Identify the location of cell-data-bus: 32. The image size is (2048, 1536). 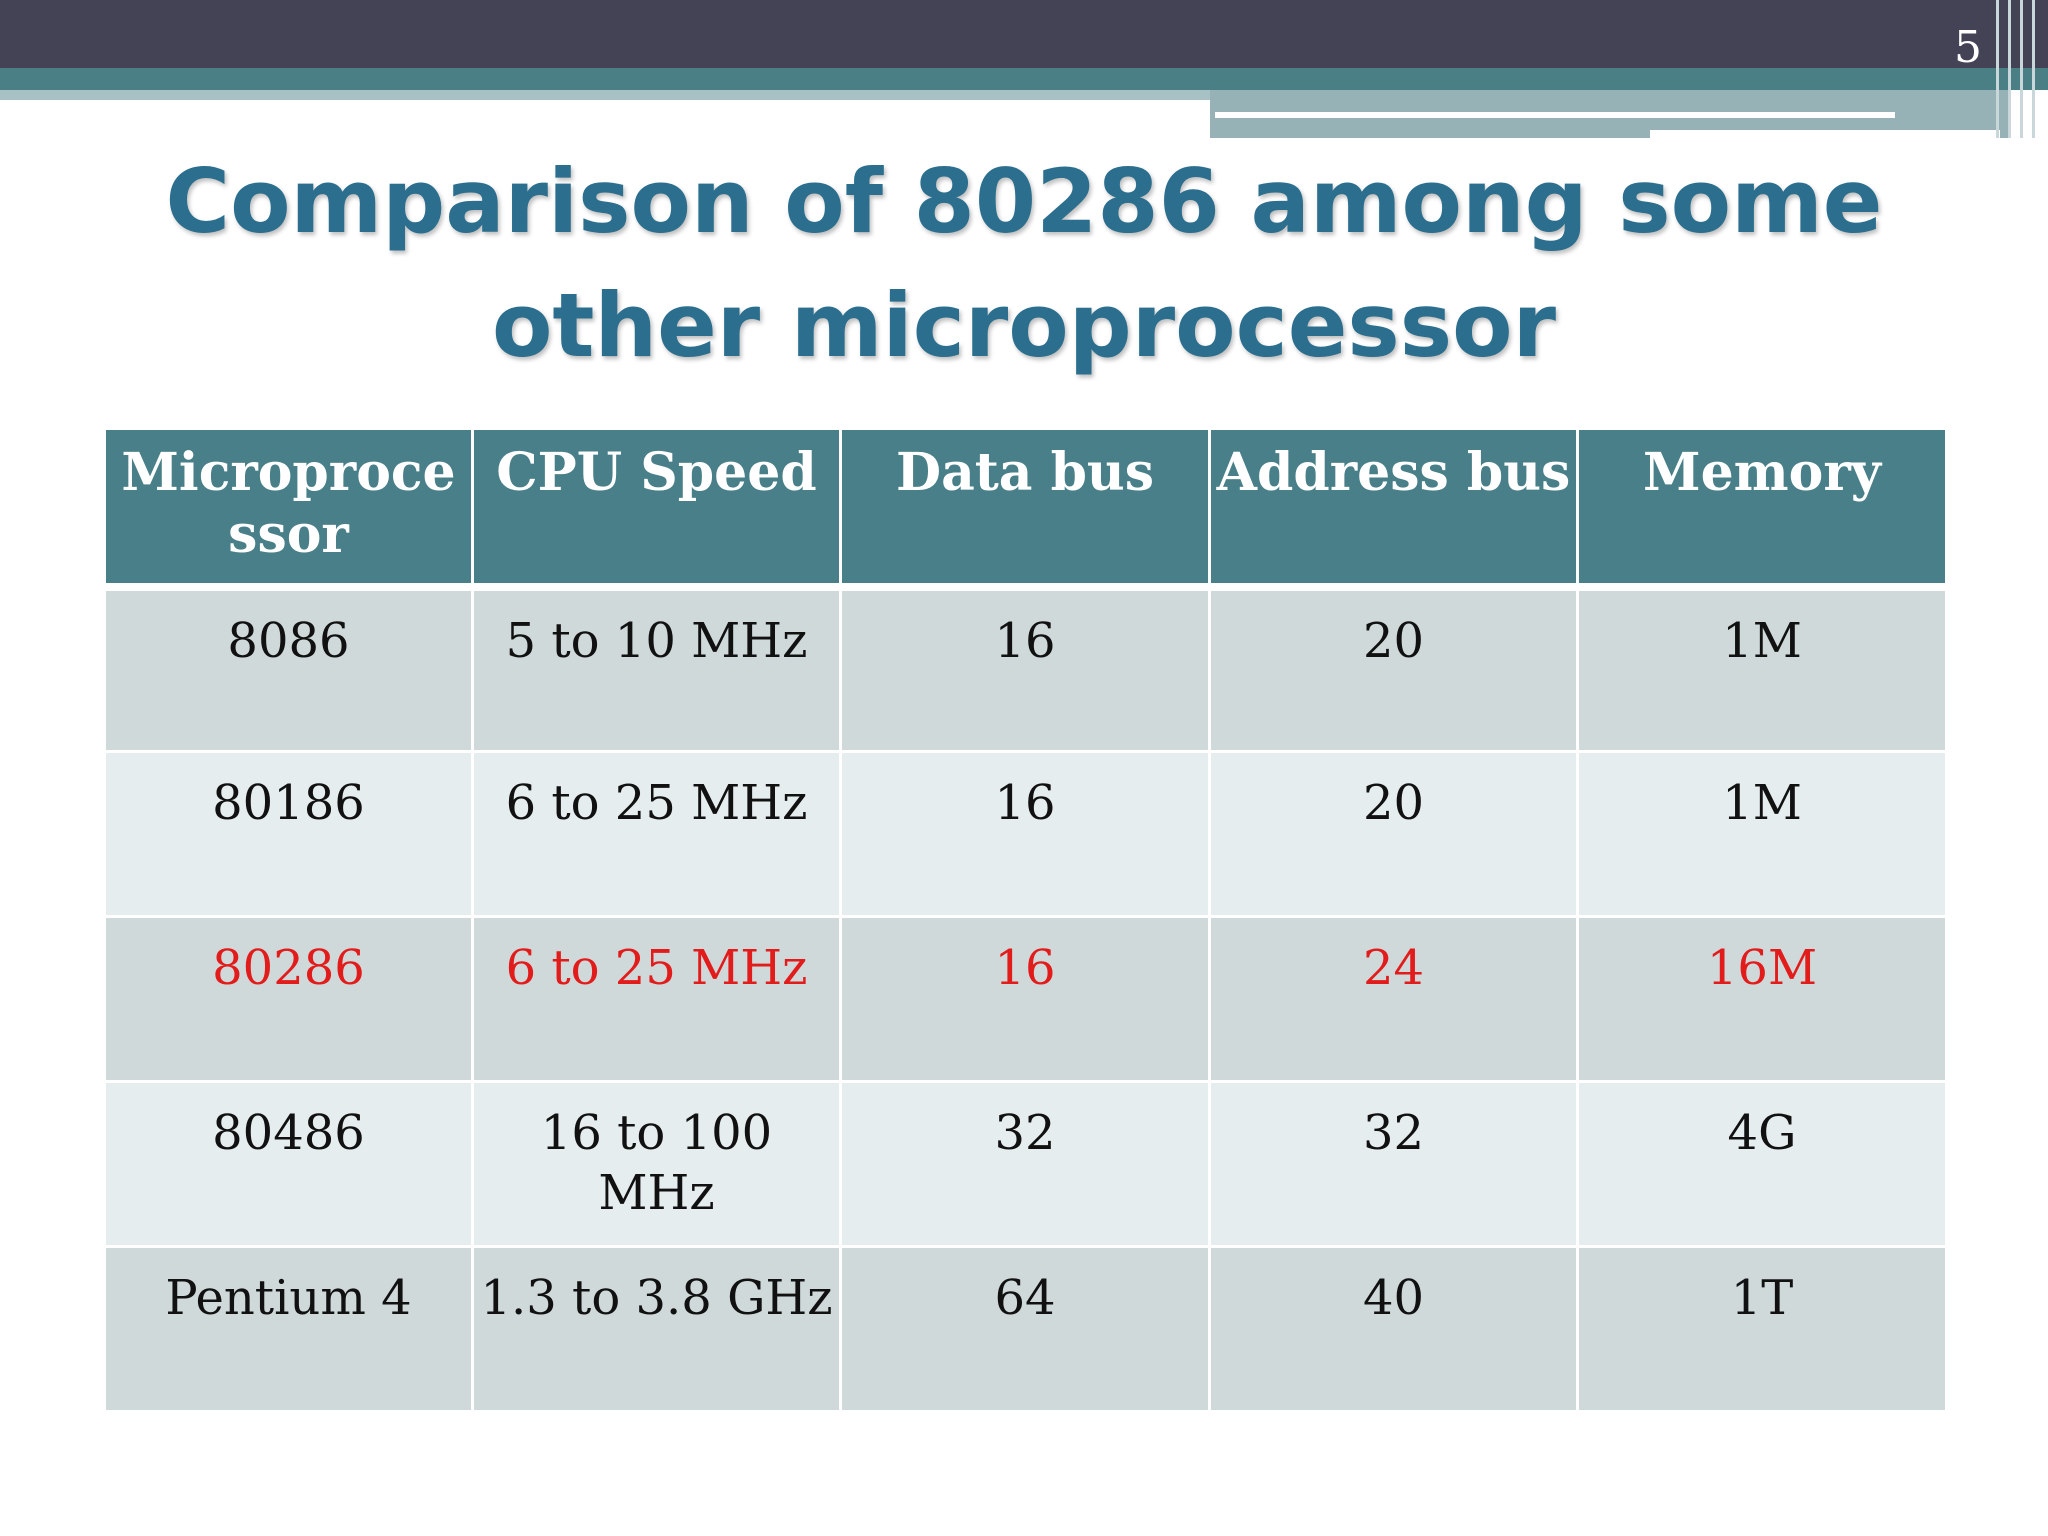
(1025, 1164).